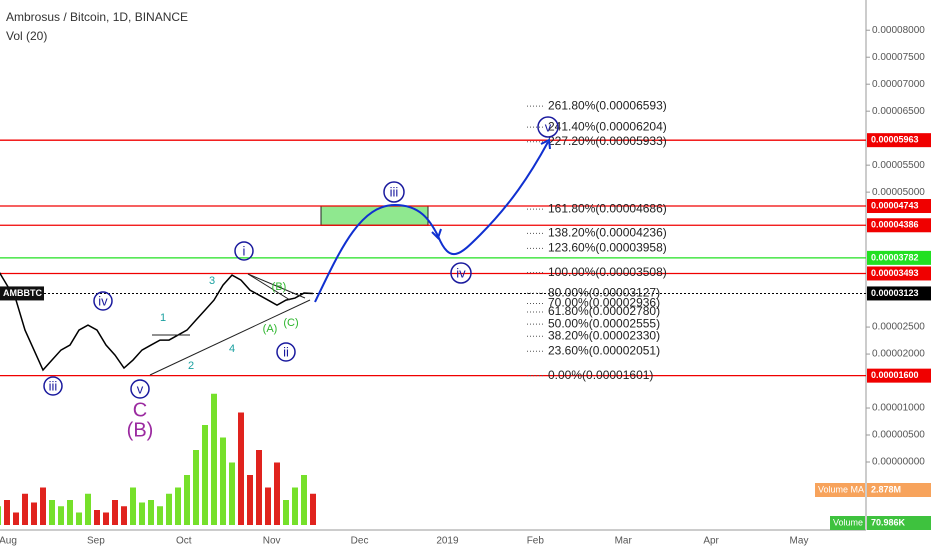 The width and height of the screenshot is (932, 550). What do you see at coordinates (898, 192) in the screenshot?
I see `y-tick-label: 0.00005000` at bounding box center [898, 192].